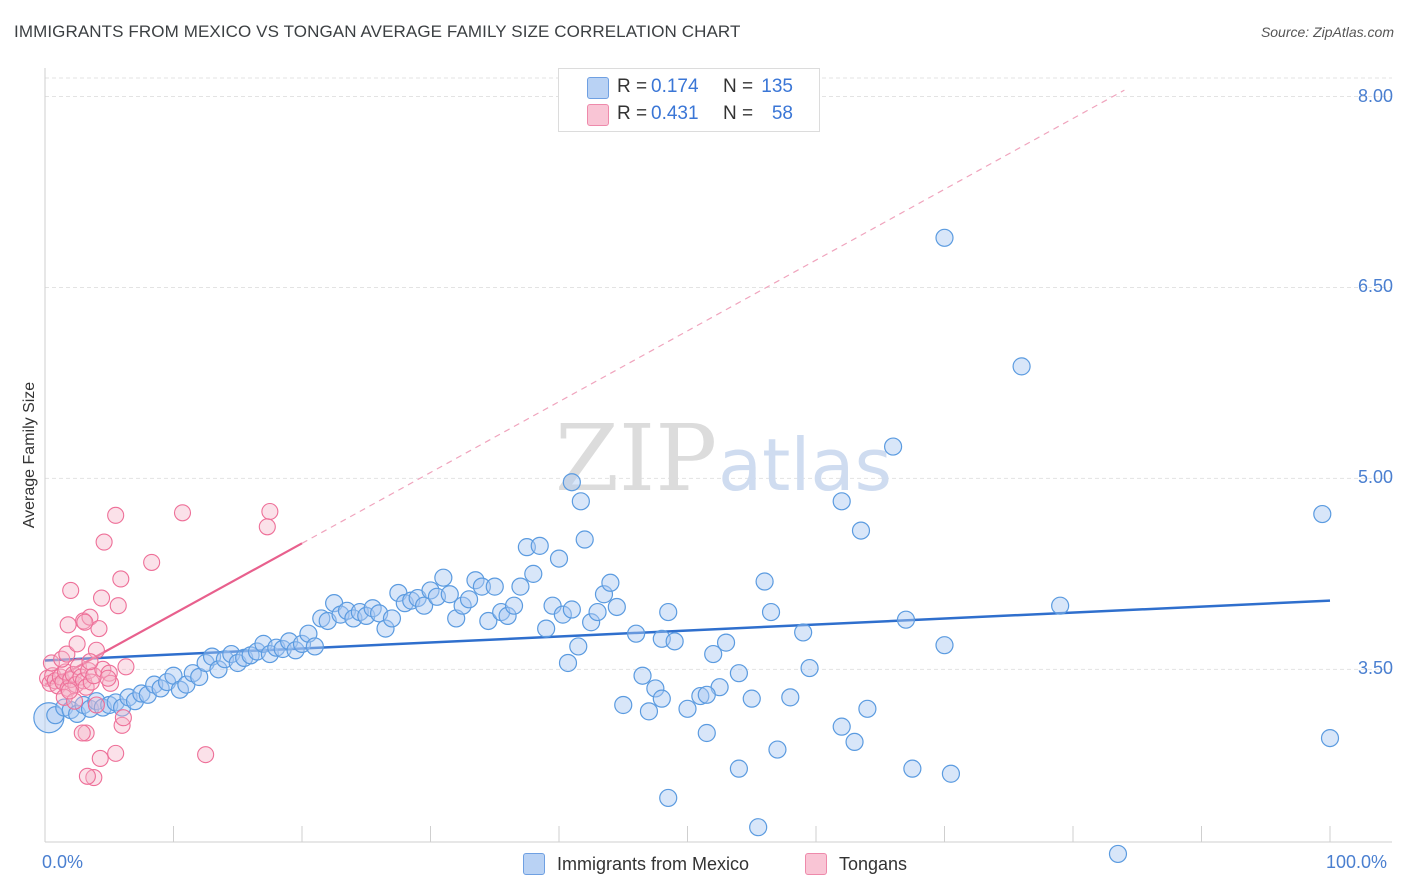 This screenshot has height=892, width=1406. What do you see at coordinates (1357, 862) in the screenshot?
I see `x-tick-label-max: 100.0%` at bounding box center [1357, 862].